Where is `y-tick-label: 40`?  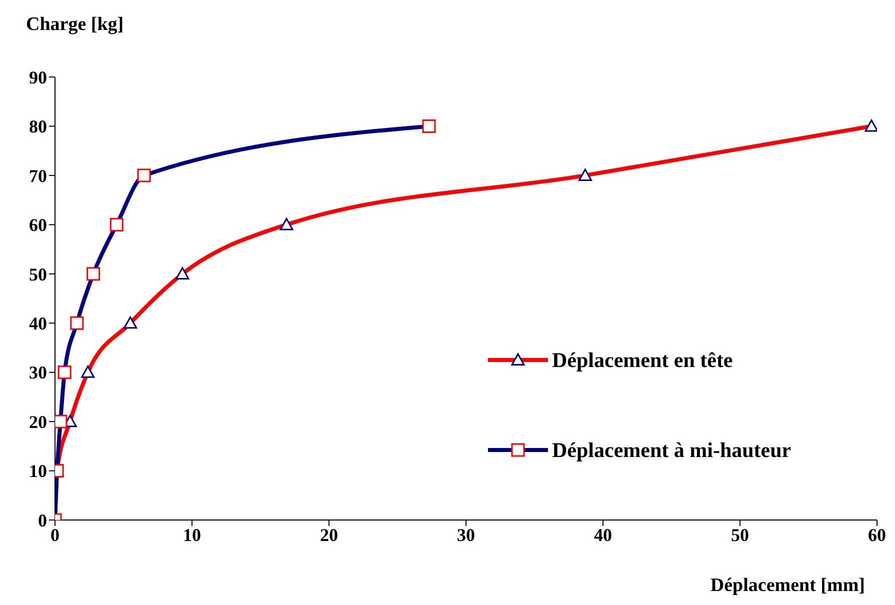 y-tick-label: 40 is located at coordinates (38, 324).